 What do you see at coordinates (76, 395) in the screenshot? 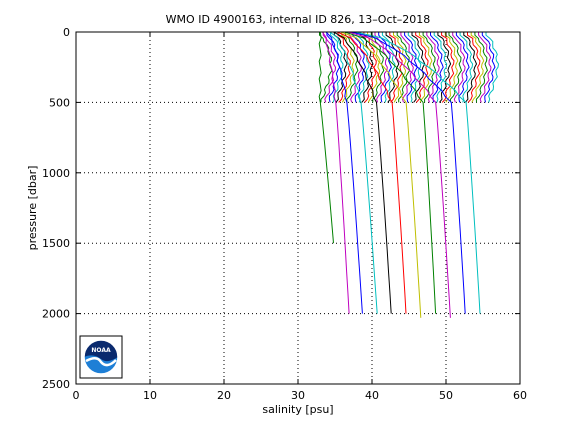
I see `x-tick-label: 0` at bounding box center [76, 395].